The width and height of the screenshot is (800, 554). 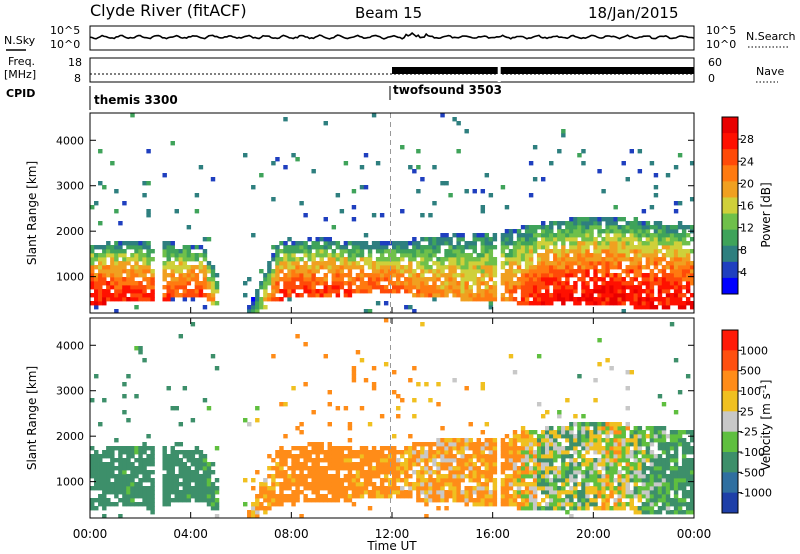 What do you see at coordinates (743, 250) in the screenshot?
I see `power-tick: 8` at bounding box center [743, 250].